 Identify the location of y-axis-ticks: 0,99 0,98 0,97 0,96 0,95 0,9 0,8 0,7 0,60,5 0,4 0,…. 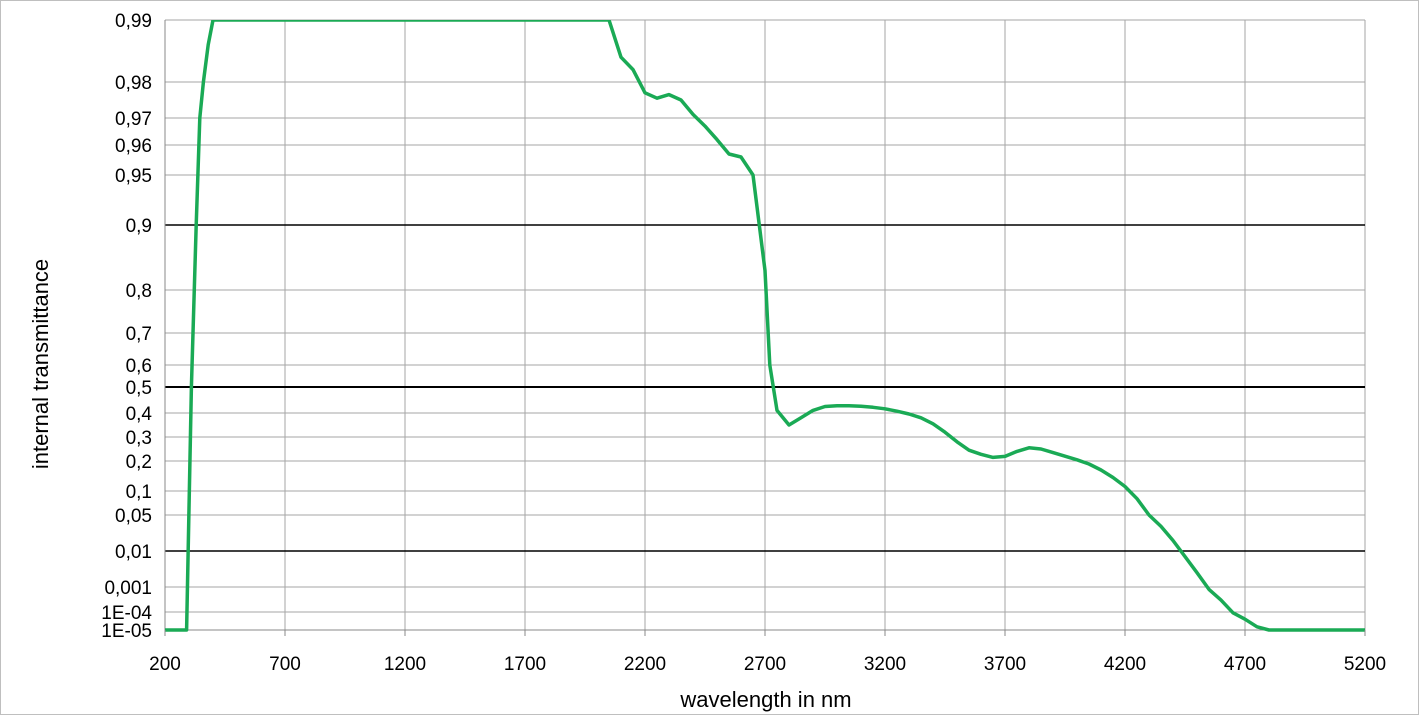
(126, 326).